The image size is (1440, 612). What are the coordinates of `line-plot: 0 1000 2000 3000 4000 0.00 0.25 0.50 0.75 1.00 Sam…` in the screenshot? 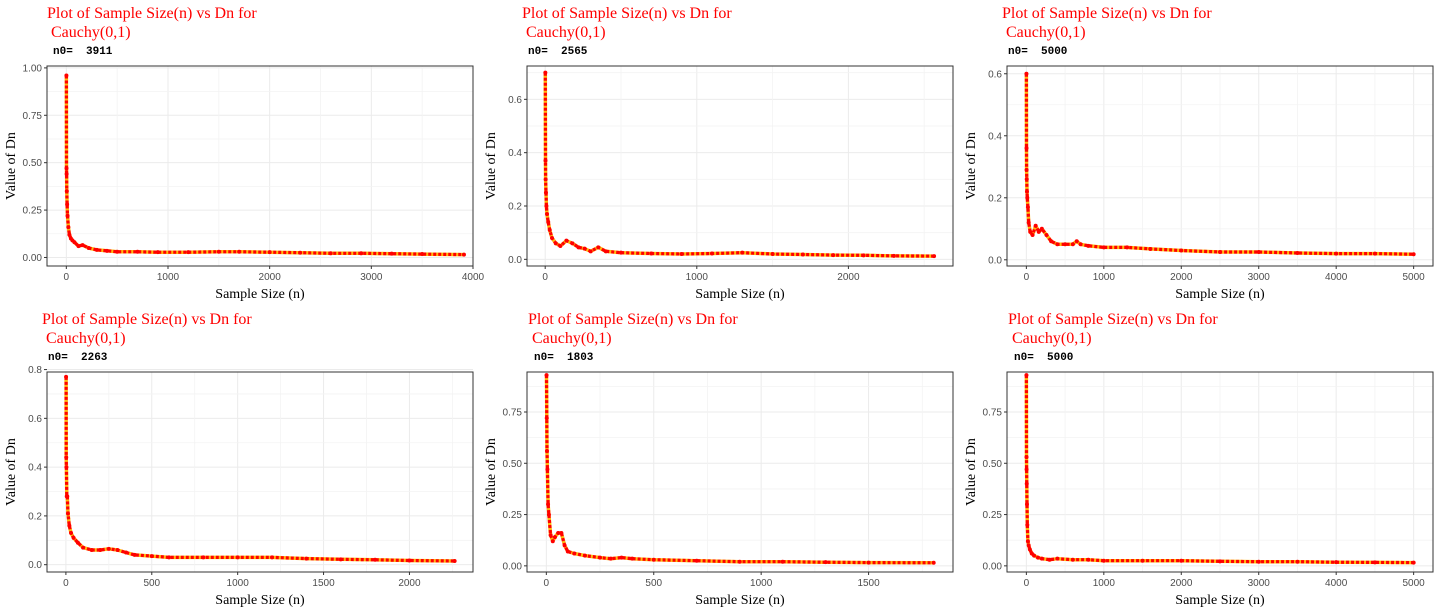 It's located at (244, 182).